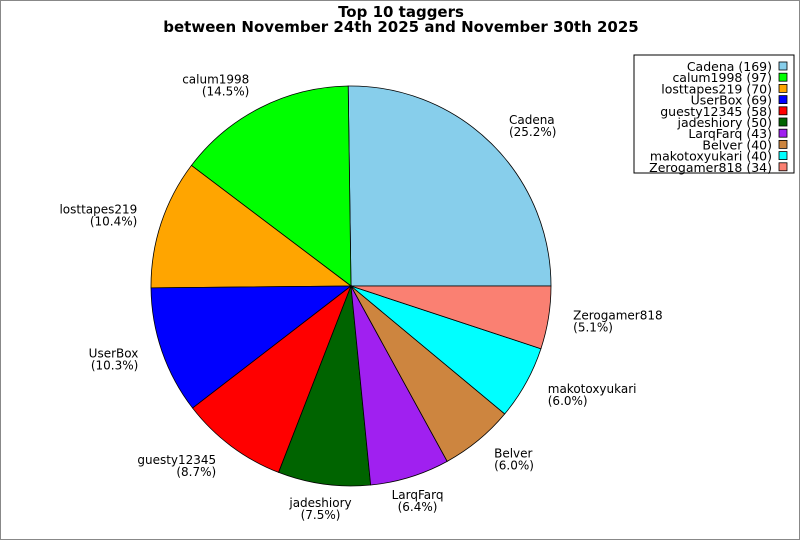 This screenshot has width=800, height=540. I want to click on slice-percent: (10.4%), so click(113, 221).